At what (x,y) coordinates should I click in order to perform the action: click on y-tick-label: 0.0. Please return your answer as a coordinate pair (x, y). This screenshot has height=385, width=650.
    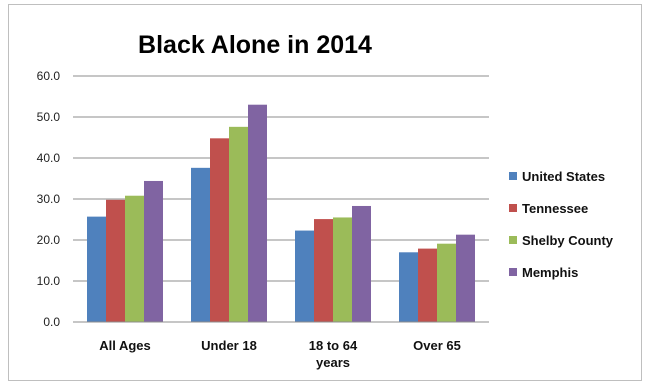
    Looking at the image, I should click on (51, 322).